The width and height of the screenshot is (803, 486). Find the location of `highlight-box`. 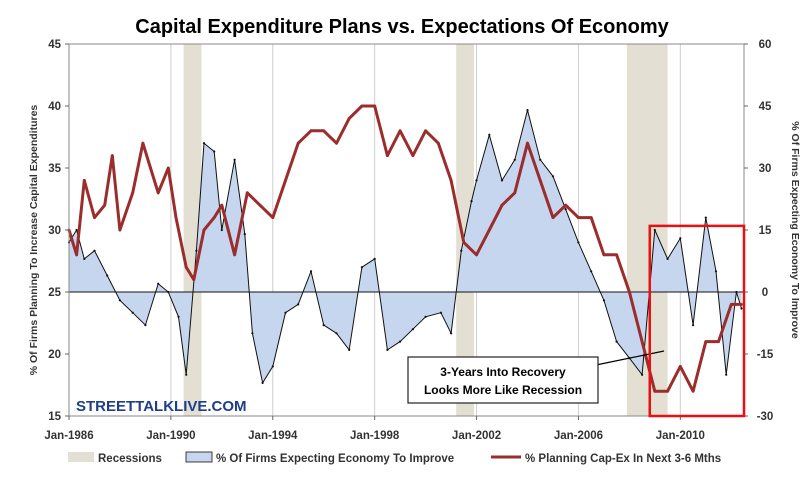

highlight-box is located at coordinates (697, 321).